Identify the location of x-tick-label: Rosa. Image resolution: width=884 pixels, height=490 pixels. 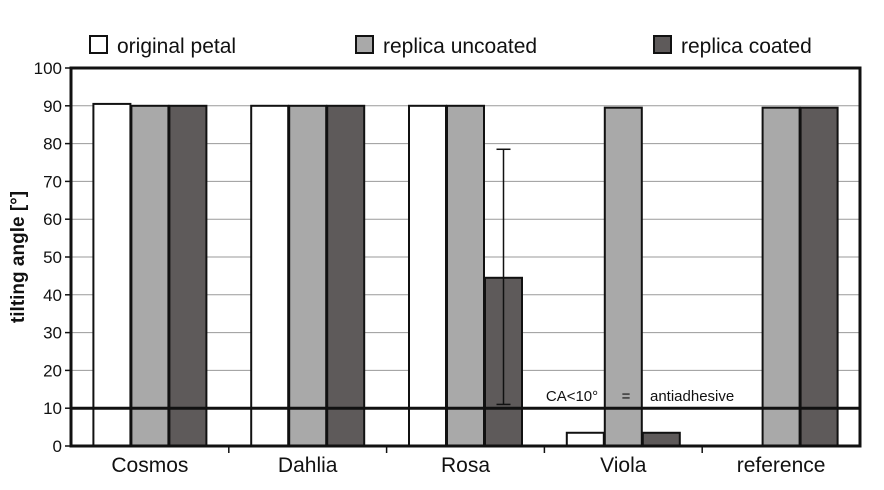
(465, 465).